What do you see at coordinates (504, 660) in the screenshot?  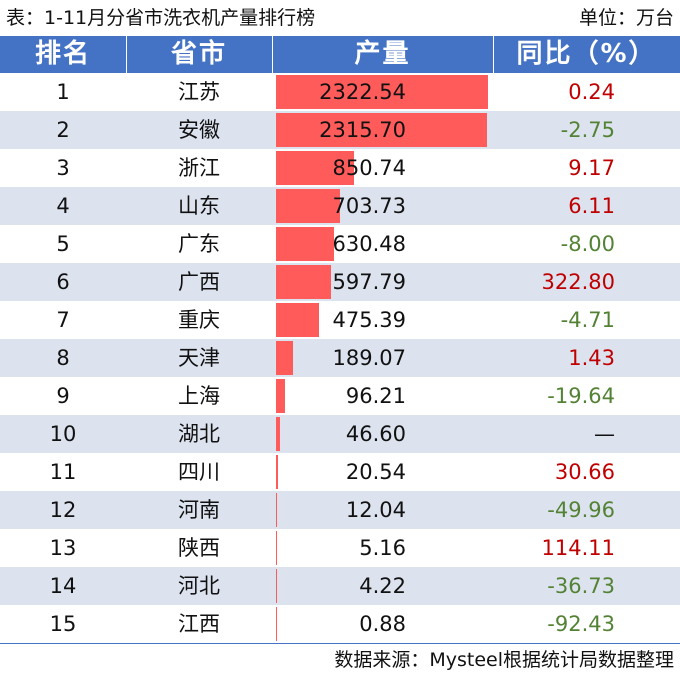 I see `data-source: 数据来源：Mysteel根据统计局数据整理` at bounding box center [504, 660].